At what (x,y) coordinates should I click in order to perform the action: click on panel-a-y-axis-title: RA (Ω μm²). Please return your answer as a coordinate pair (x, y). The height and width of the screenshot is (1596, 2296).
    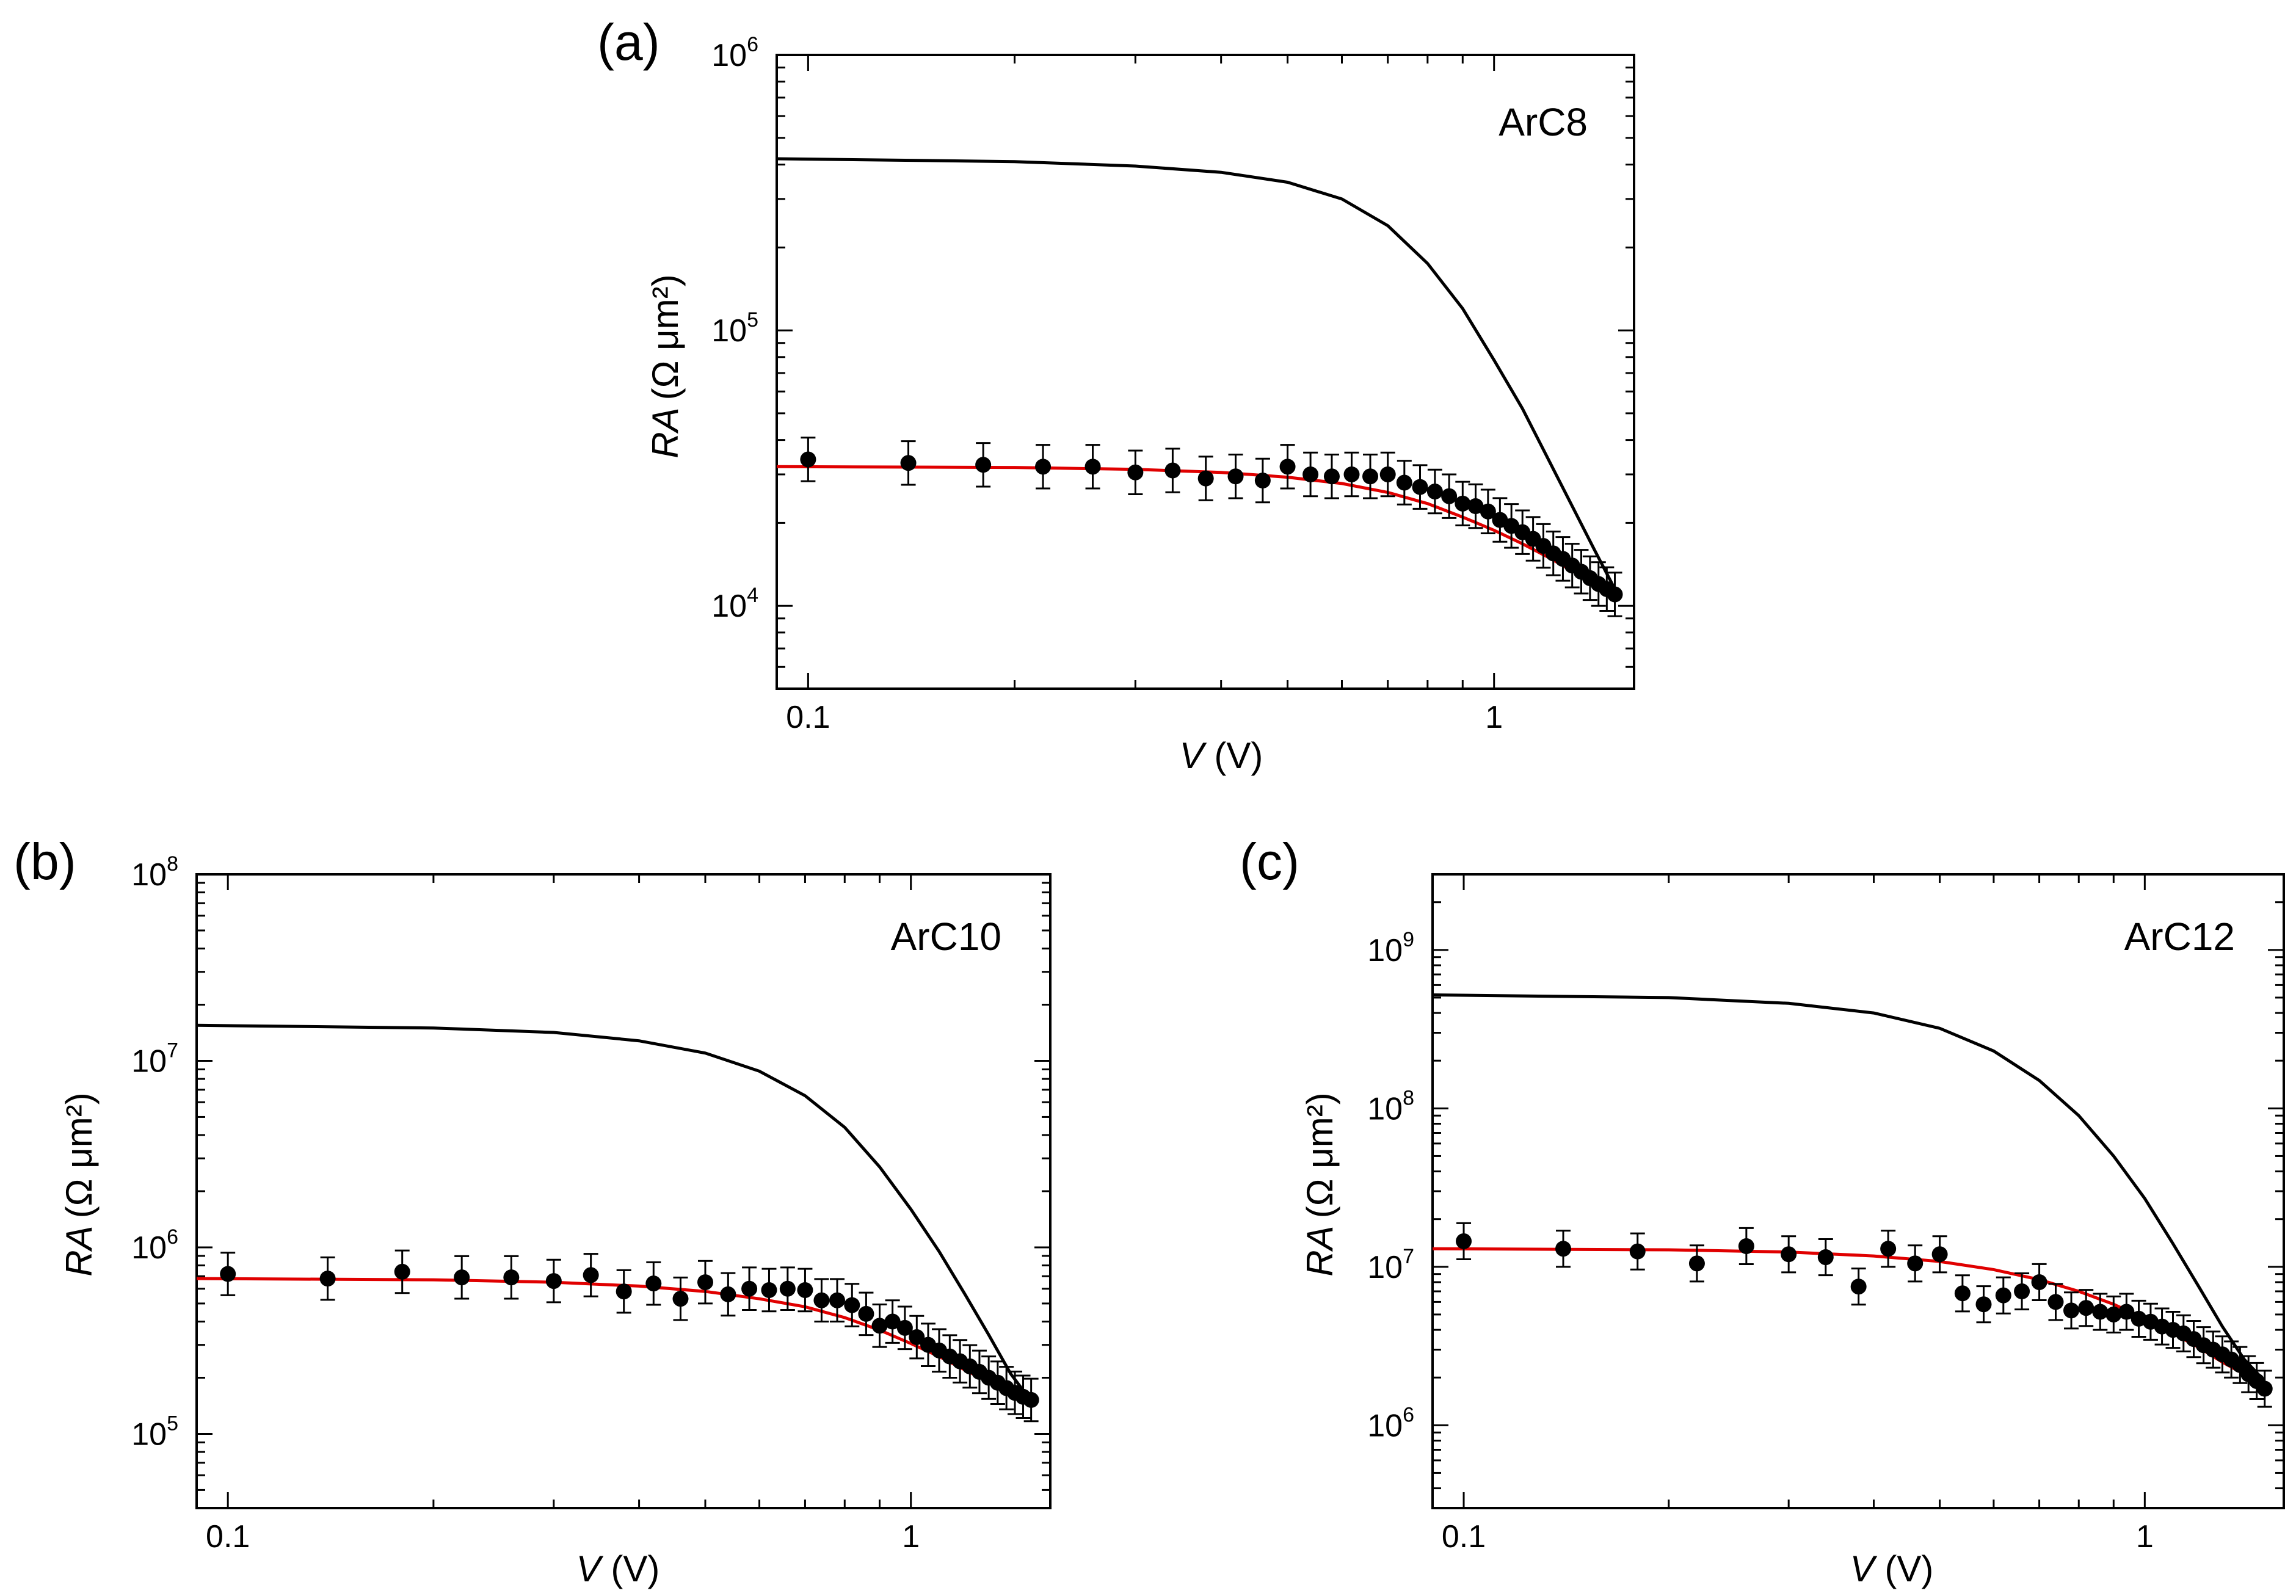
    Looking at the image, I should click on (665, 366).